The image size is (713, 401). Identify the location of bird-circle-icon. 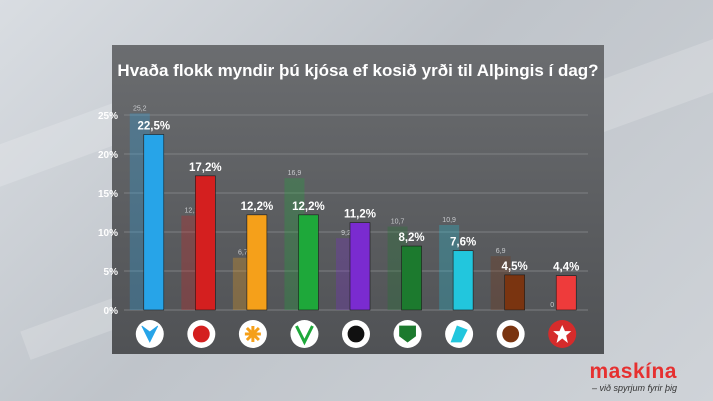
(510, 334).